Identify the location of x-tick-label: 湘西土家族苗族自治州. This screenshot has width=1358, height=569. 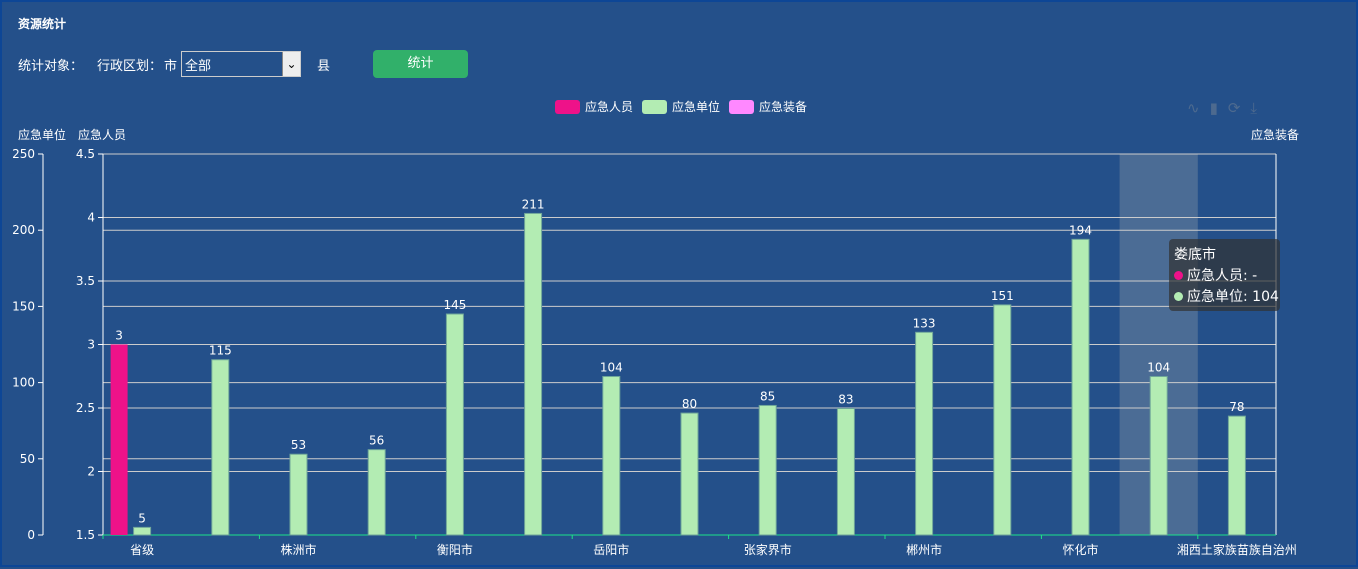
(1237, 549).